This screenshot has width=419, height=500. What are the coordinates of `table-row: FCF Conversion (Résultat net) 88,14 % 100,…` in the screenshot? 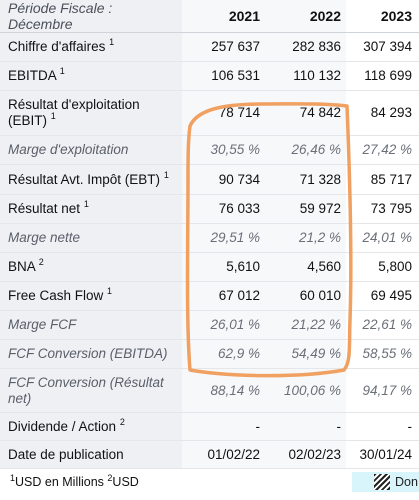 It's located at (209, 390).